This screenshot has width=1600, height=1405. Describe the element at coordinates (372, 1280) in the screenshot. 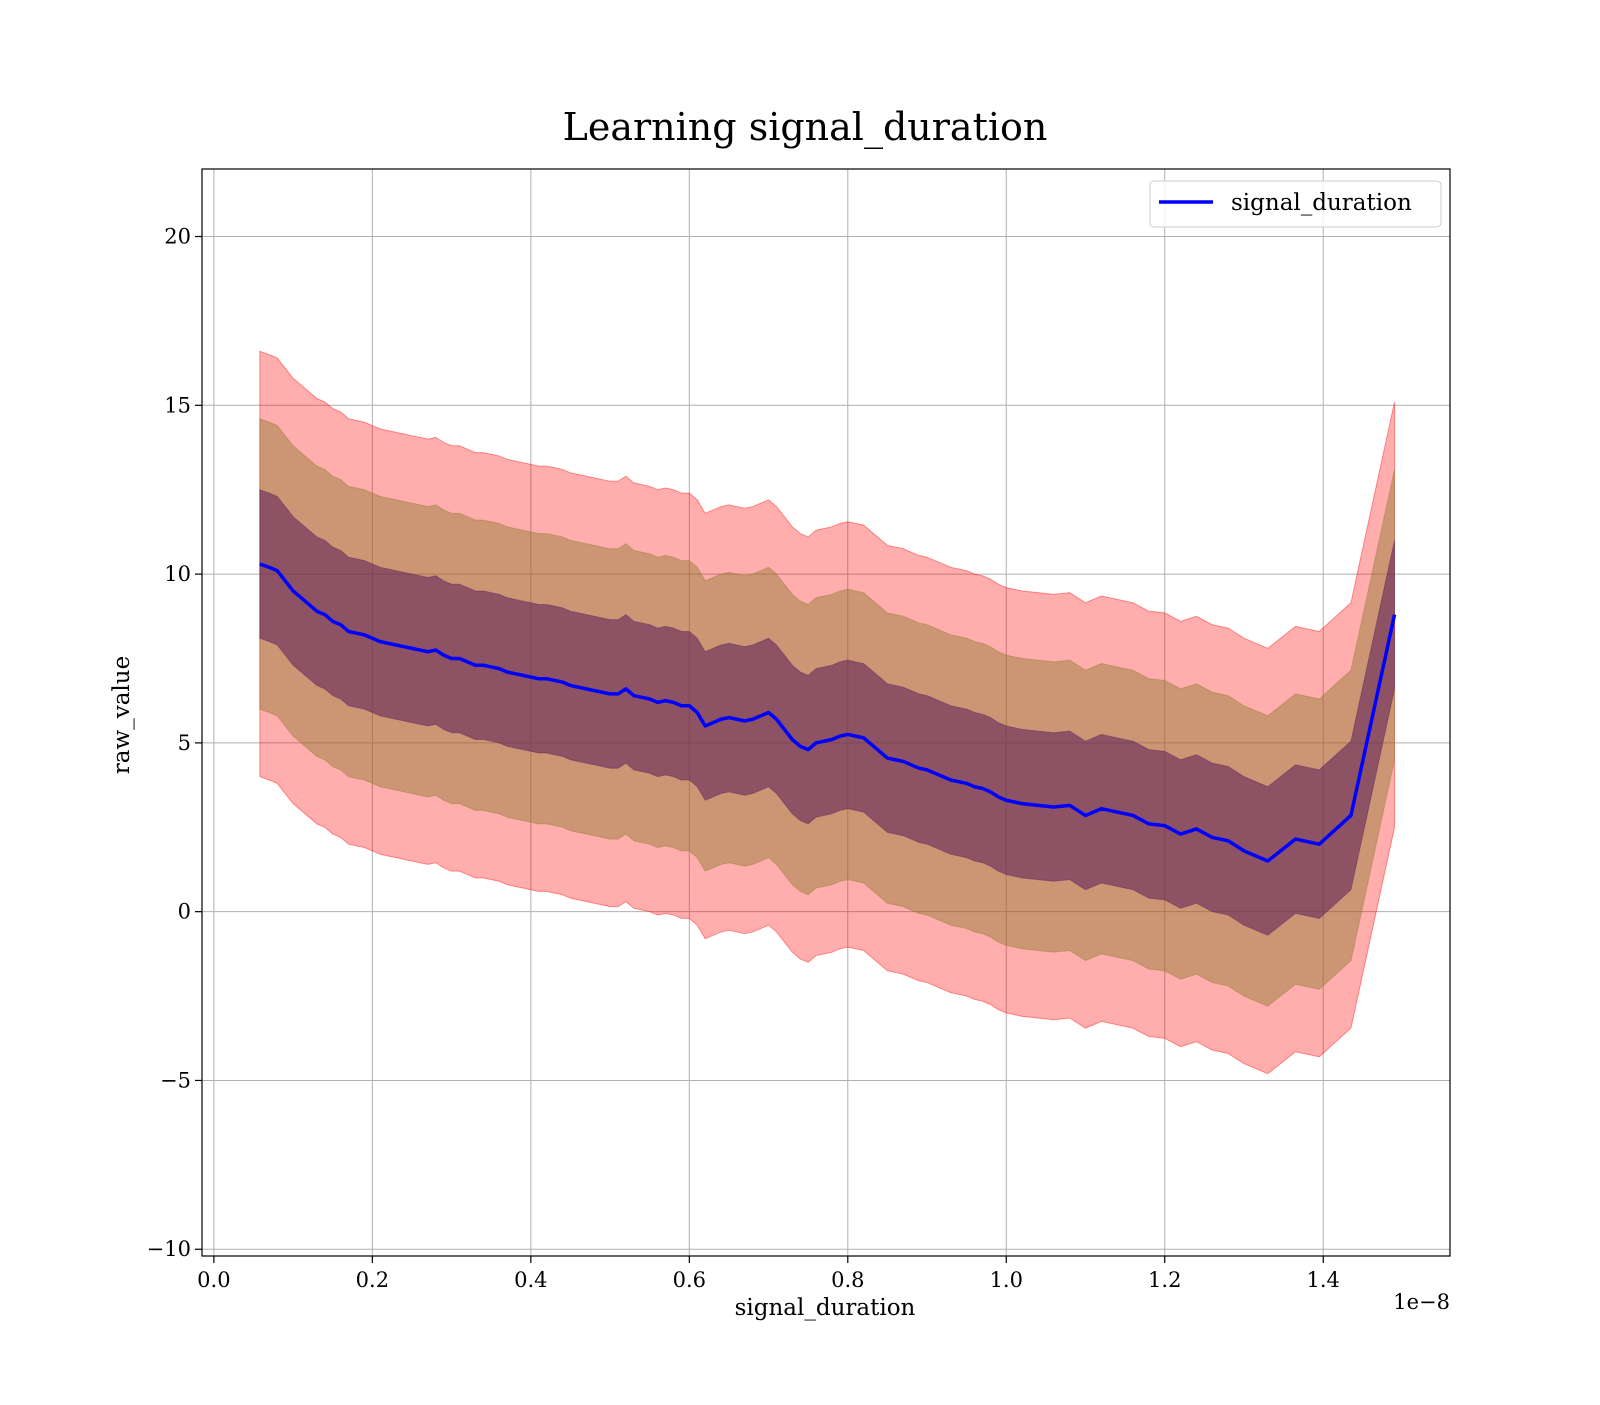

I see `x-tick-label: 0.2` at that location.